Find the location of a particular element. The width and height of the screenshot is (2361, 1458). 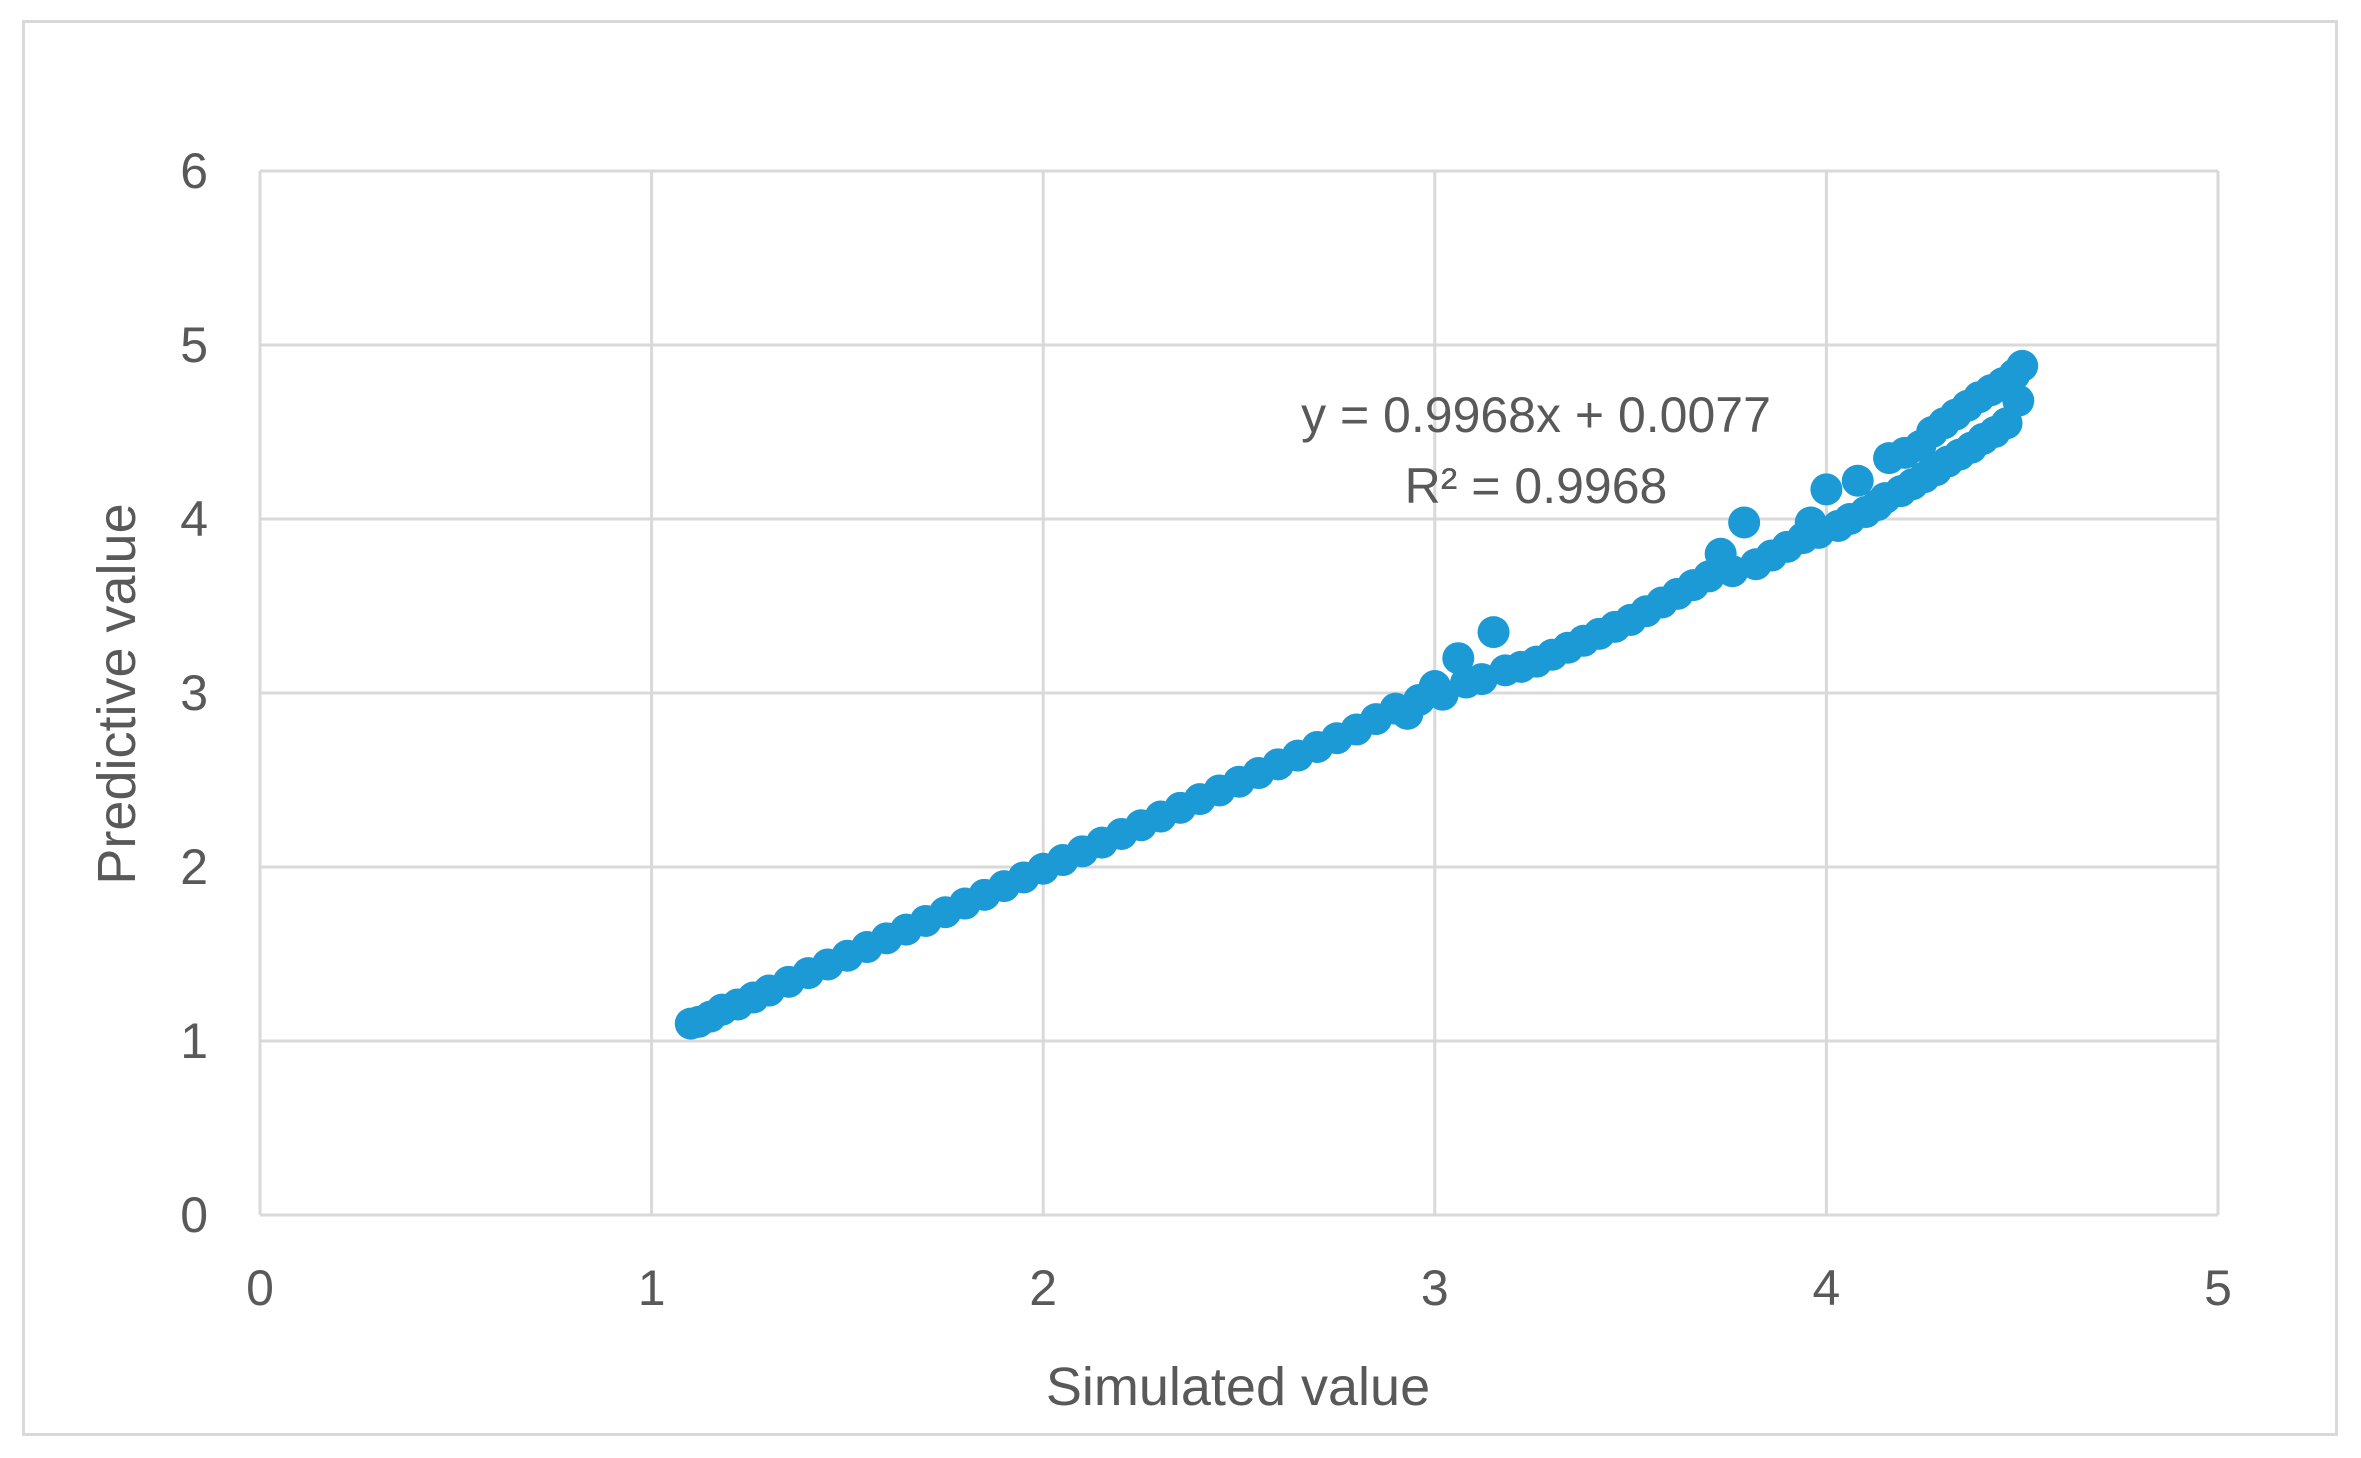

y-tick-label: 3 is located at coordinates (194, 693).